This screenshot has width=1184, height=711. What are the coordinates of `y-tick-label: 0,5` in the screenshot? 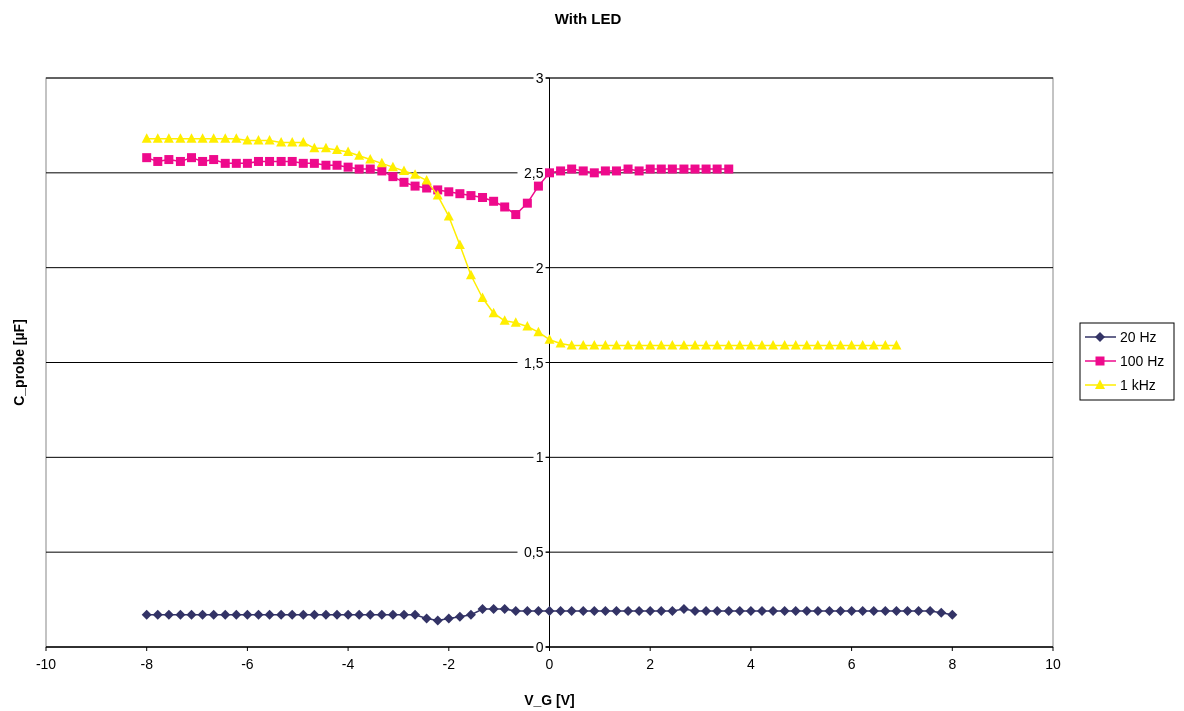 It's located at (534, 552).